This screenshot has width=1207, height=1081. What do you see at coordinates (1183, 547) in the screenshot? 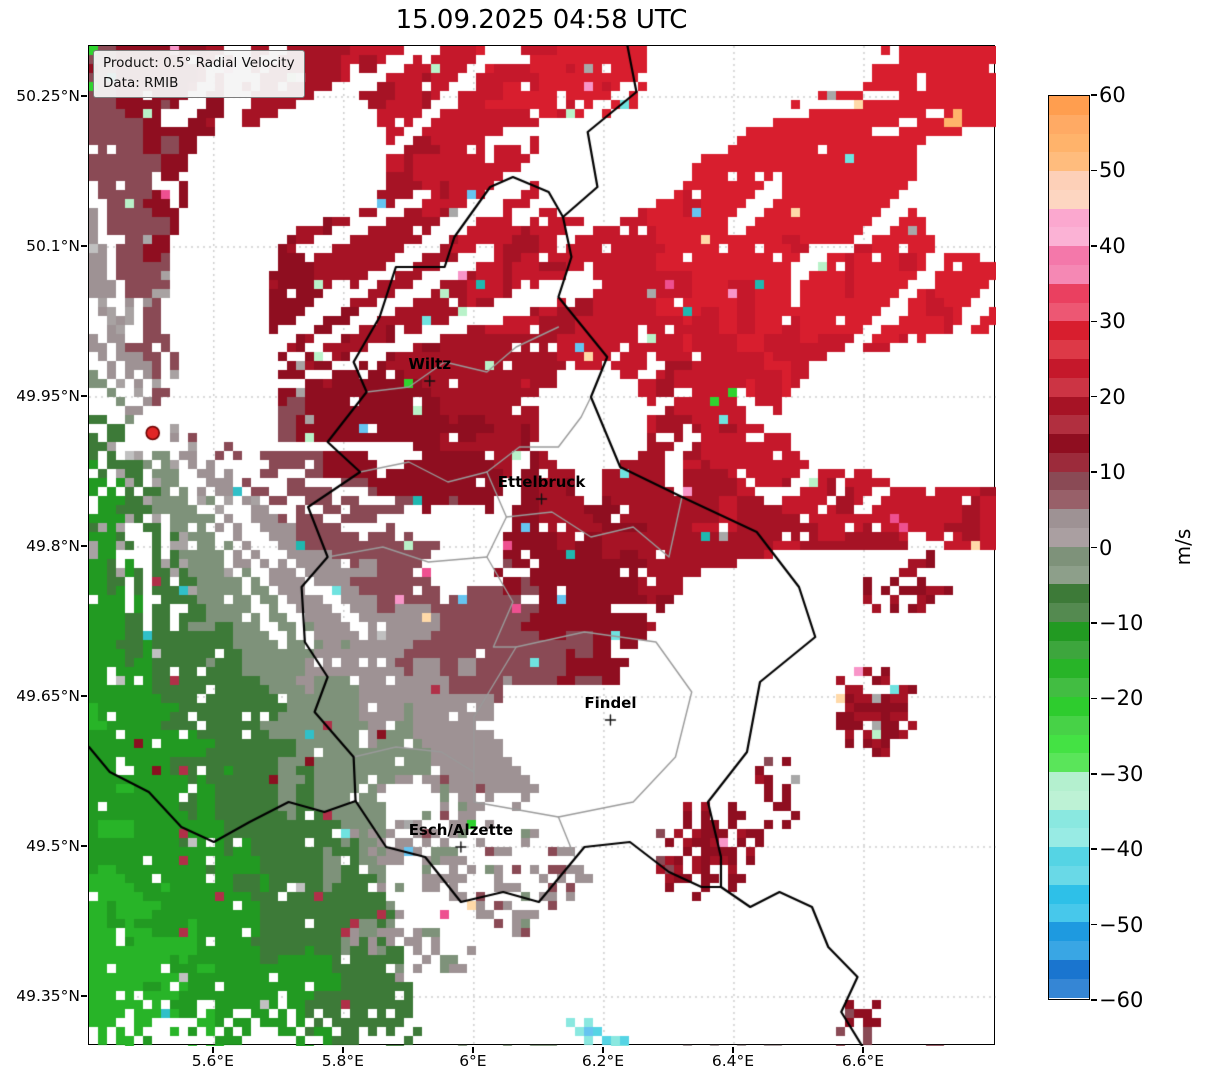
I see `colorbar-unit-label: m/s` at bounding box center [1183, 547].